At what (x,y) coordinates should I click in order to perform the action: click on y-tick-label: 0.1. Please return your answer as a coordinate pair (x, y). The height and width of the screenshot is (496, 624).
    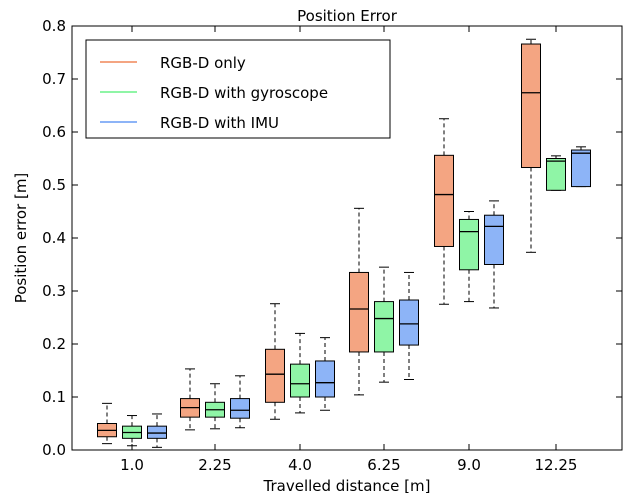
    Looking at the image, I should click on (54, 397).